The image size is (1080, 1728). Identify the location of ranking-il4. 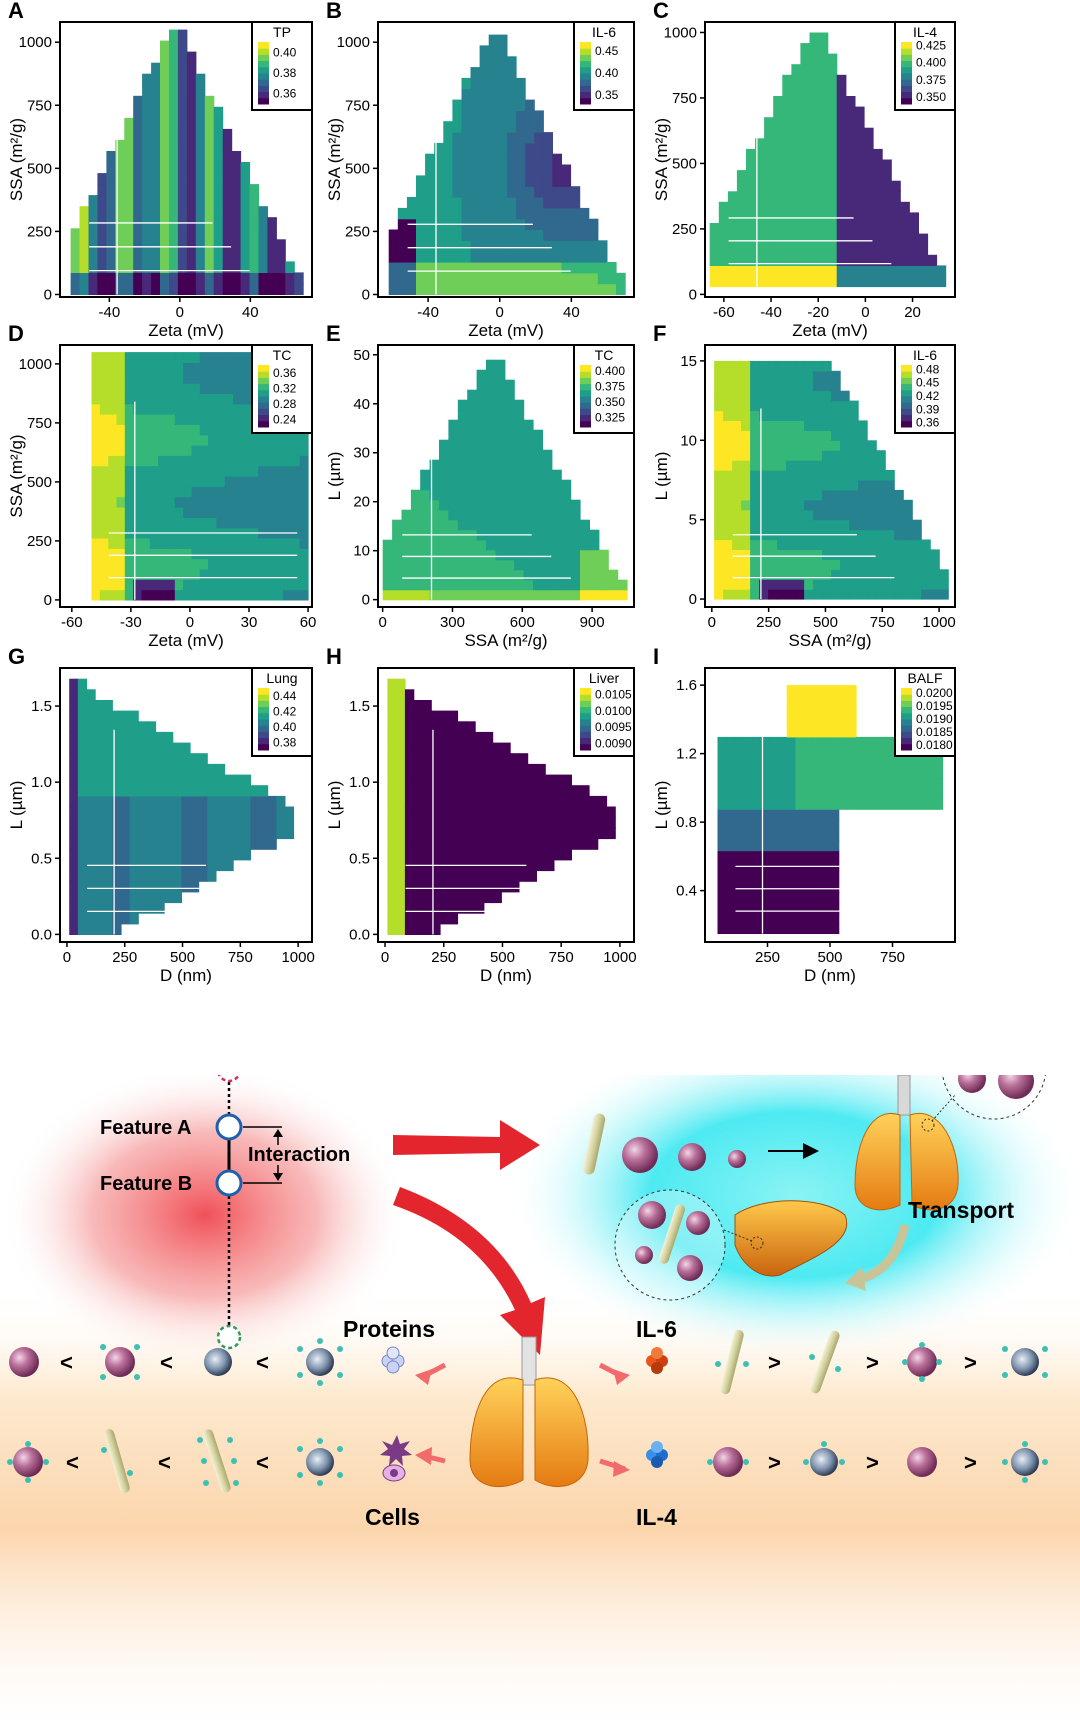
(877, 1462).